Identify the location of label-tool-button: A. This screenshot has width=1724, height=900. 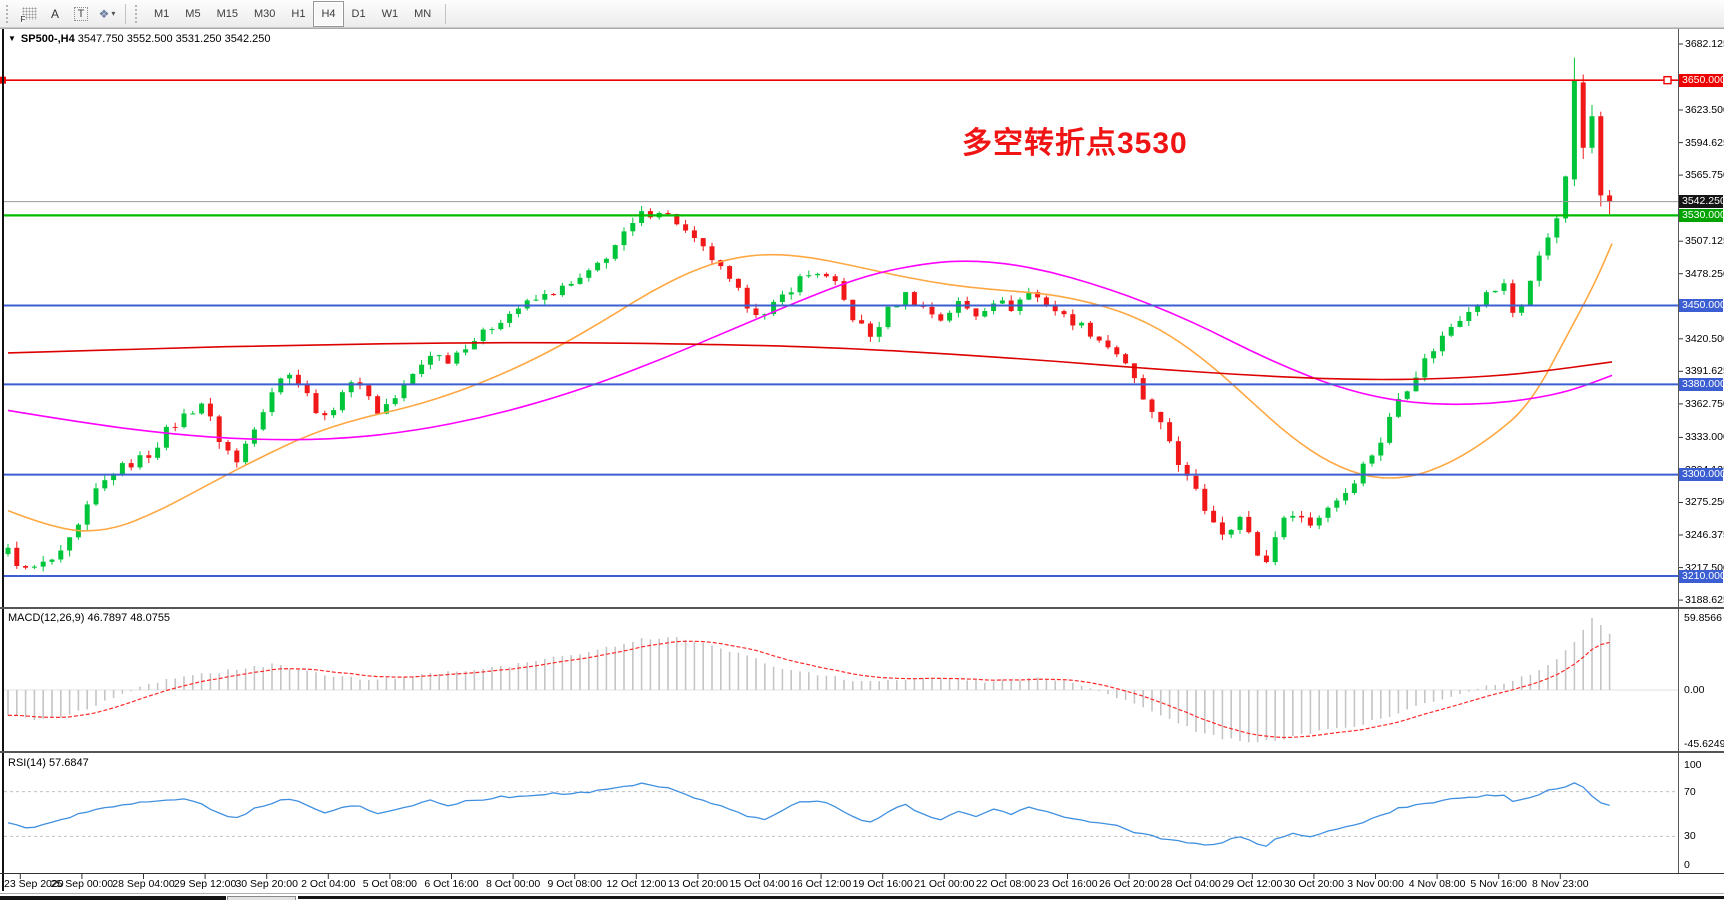
(55, 14).